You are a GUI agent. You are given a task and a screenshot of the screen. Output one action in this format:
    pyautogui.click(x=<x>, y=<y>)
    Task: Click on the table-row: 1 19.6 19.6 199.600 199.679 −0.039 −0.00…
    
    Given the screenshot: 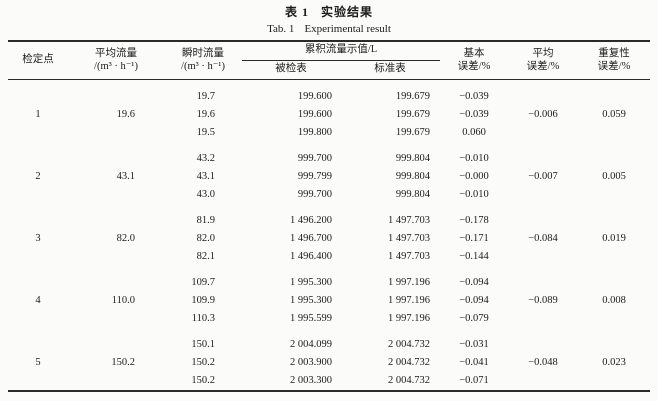 What is the action you would take?
    pyautogui.click(x=329, y=115)
    